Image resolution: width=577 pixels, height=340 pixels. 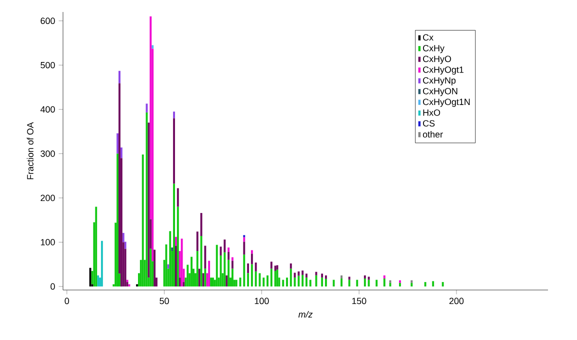 What do you see at coordinates (47, 65) in the screenshot?
I see `y-tick-label: 500` at bounding box center [47, 65].